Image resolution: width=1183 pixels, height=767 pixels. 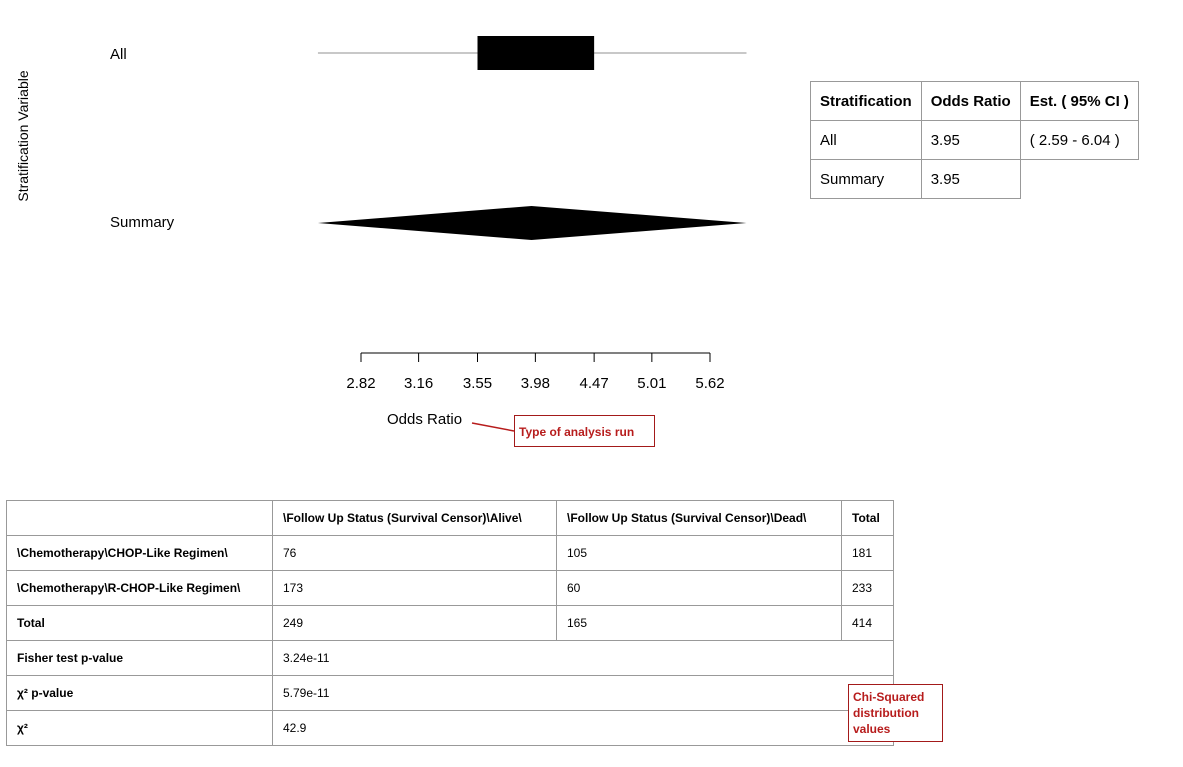 I want to click on row-label-summary: Summary, so click(x=142, y=222).